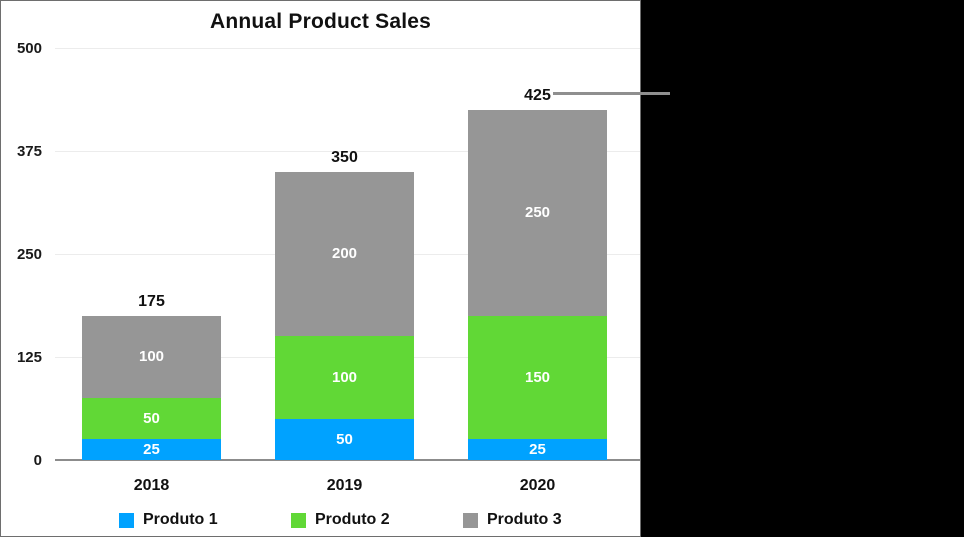 This screenshot has height=537, width=964. I want to click on legend-item: Produto 1, so click(168, 520).